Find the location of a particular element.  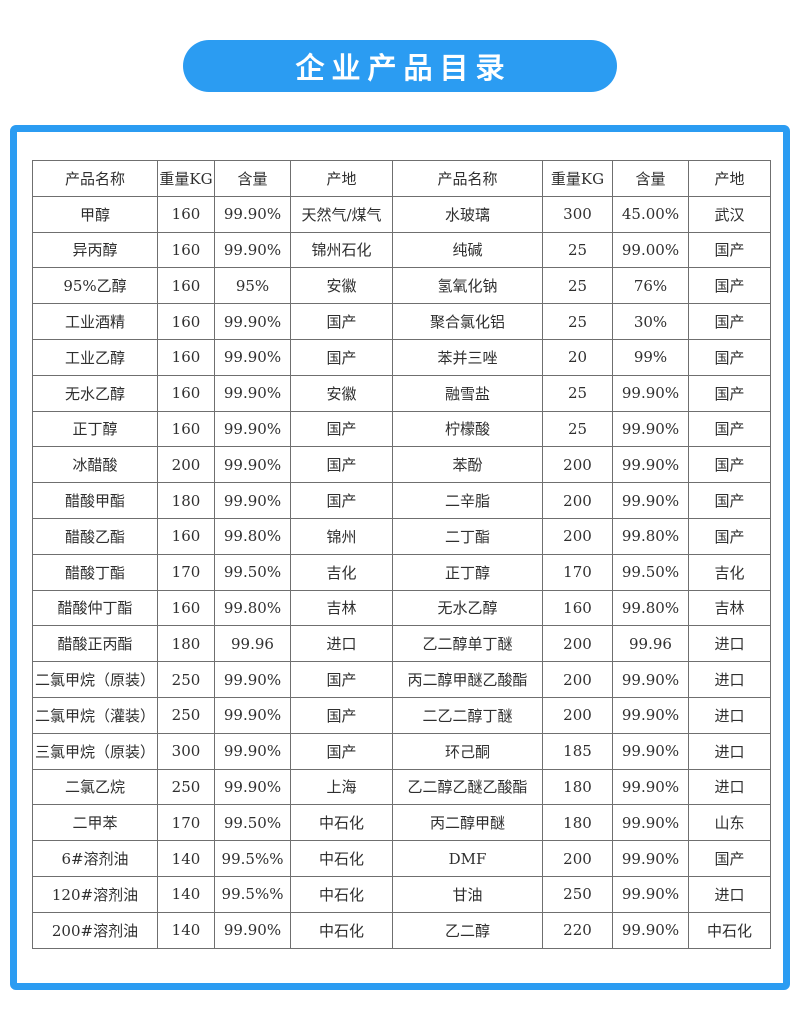

table-cell: 250 is located at coordinates (577, 894).